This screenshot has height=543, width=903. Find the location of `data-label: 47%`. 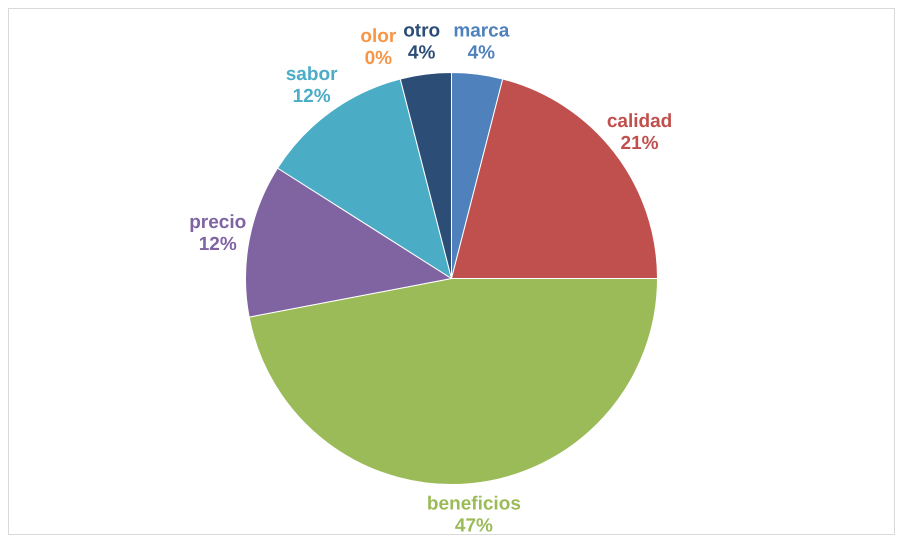

data-label: 47% is located at coordinates (474, 526).